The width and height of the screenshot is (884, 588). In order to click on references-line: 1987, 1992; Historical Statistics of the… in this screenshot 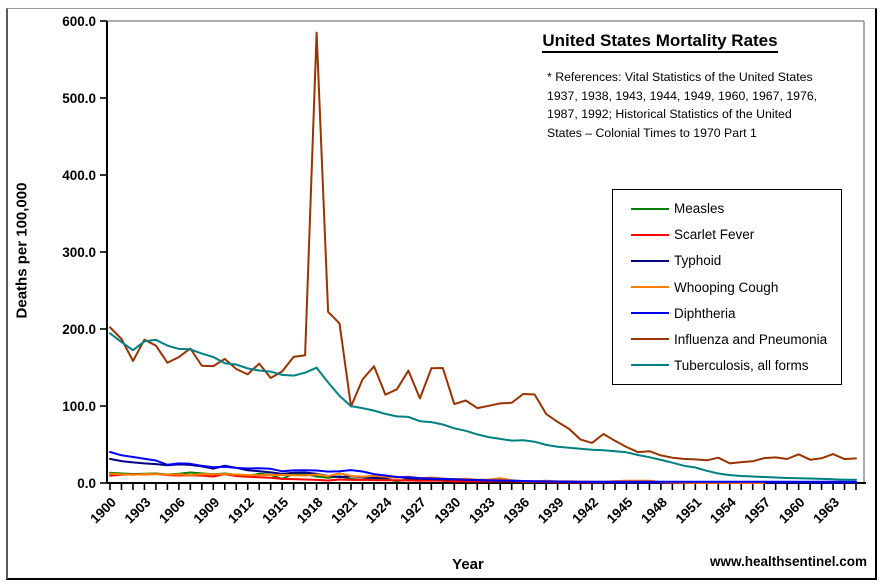, I will do `click(669, 114)`.